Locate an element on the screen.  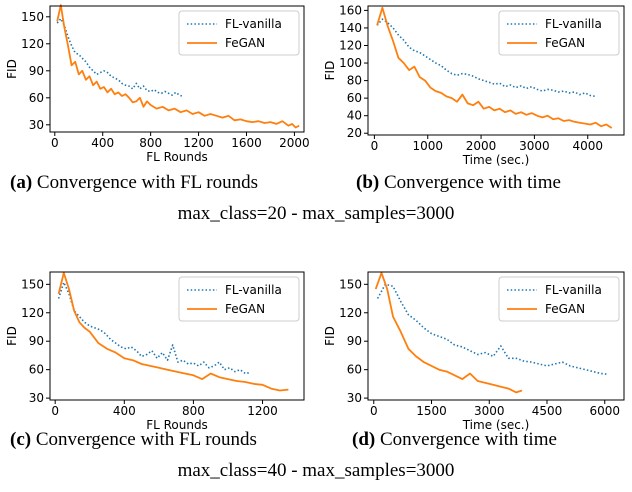
y-tick-label: 140 is located at coordinates (350, 28).